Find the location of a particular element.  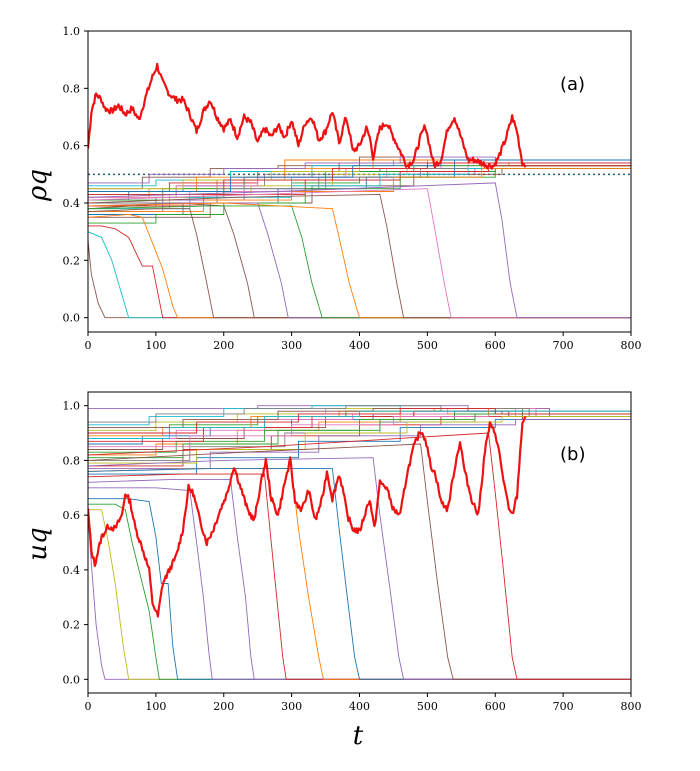

panel-a-label: (a) is located at coordinates (572, 84).